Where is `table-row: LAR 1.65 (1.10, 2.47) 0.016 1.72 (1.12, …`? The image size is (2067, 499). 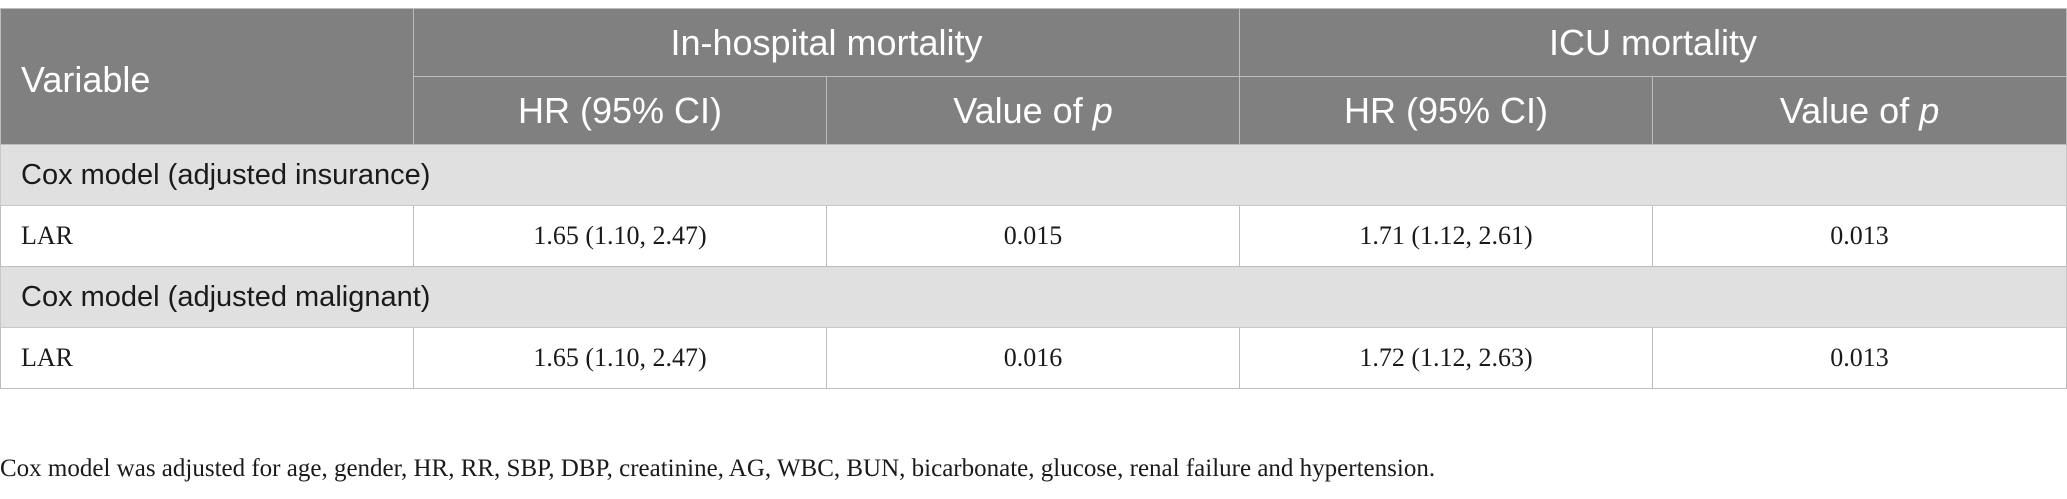
table-row: LAR 1.65 (1.10, 2.47) 0.016 1.72 (1.12, … is located at coordinates (1033, 358).